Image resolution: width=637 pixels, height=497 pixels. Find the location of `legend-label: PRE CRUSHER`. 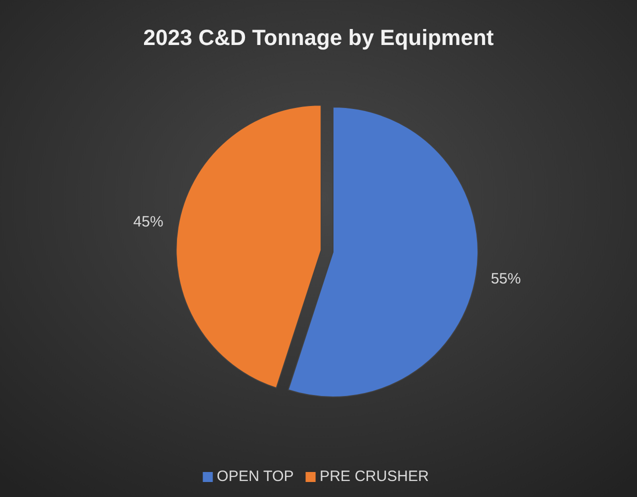

legend-label: PRE CRUSHER is located at coordinates (374, 476).